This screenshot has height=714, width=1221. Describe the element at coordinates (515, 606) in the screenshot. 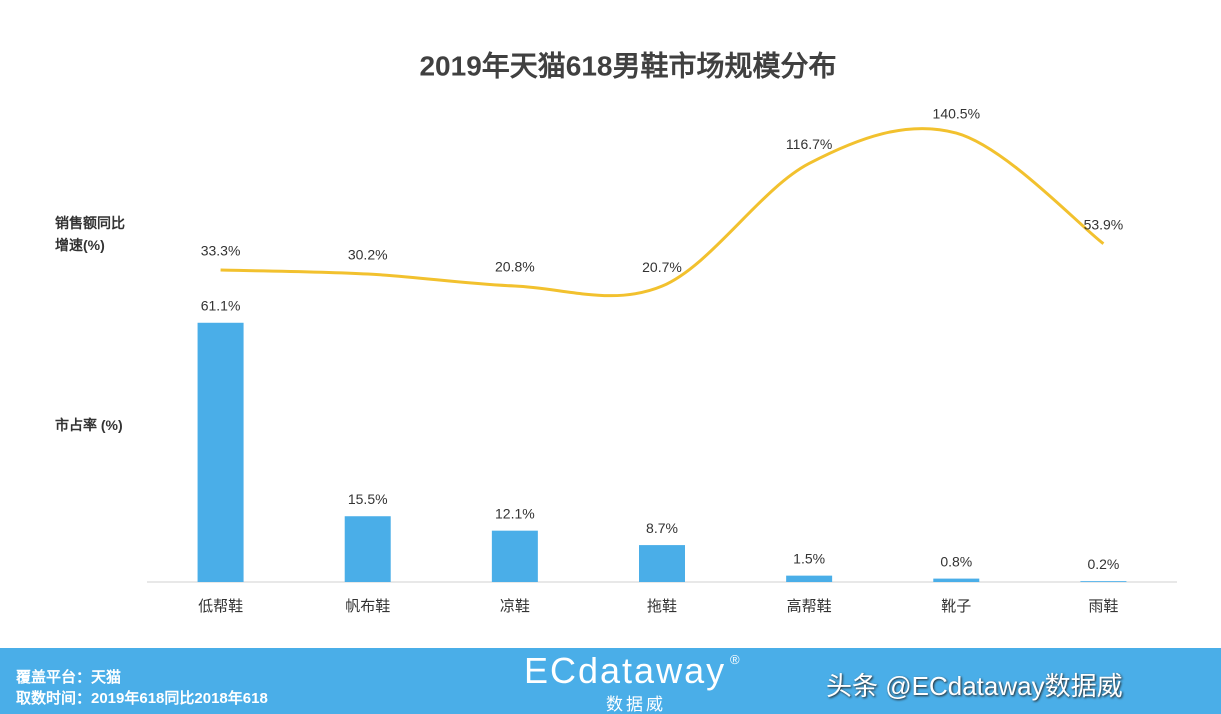

I see `x-tick-label: 凉鞋` at that location.